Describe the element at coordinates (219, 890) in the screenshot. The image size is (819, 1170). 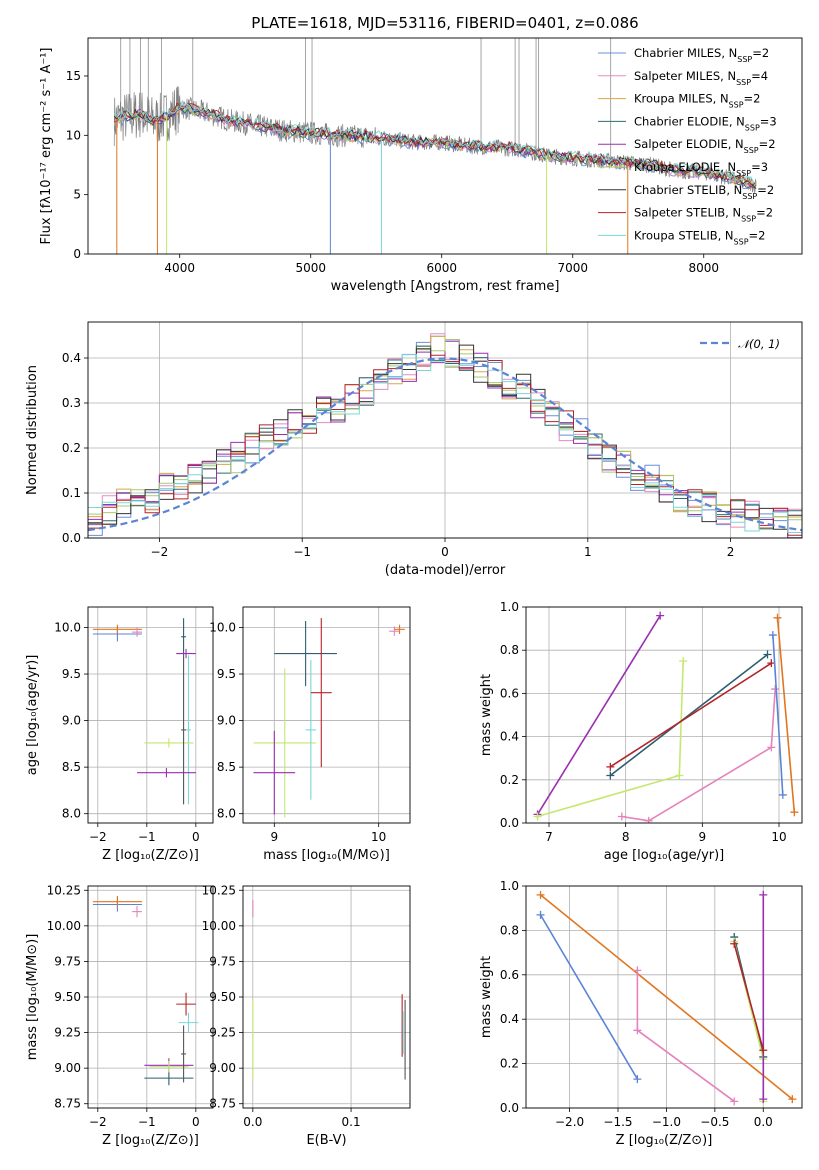
I see `y-tick-label: 10.25` at that location.